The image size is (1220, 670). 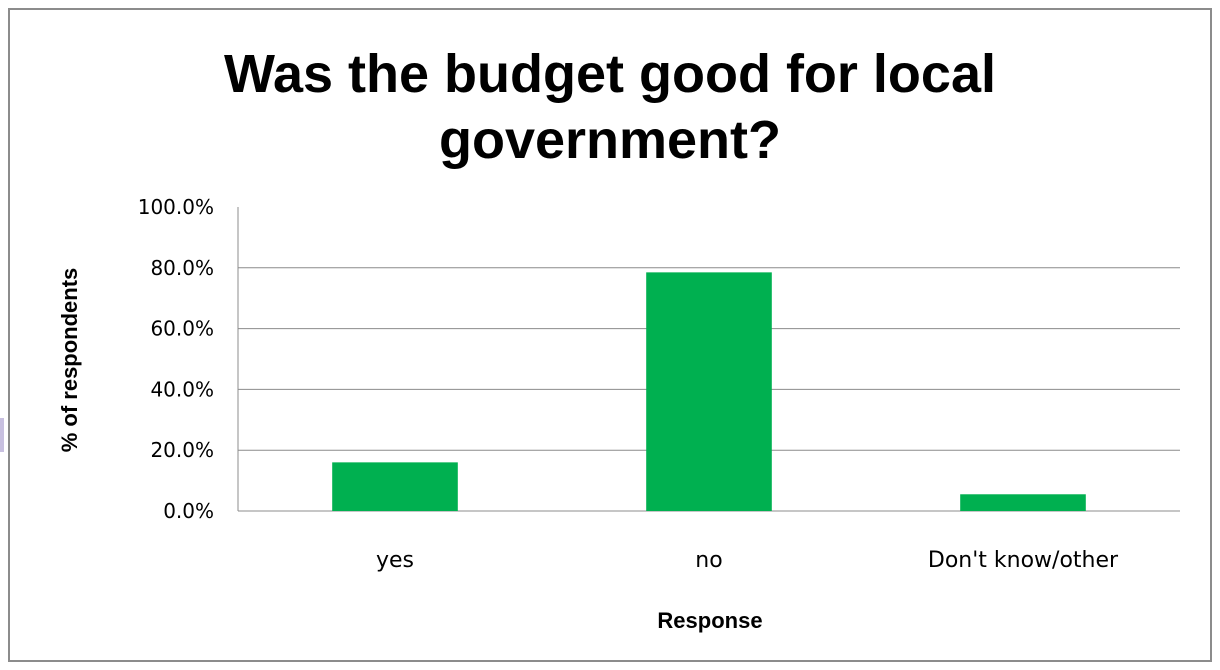 I want to click on side-marker, so click(x=2, y=435).